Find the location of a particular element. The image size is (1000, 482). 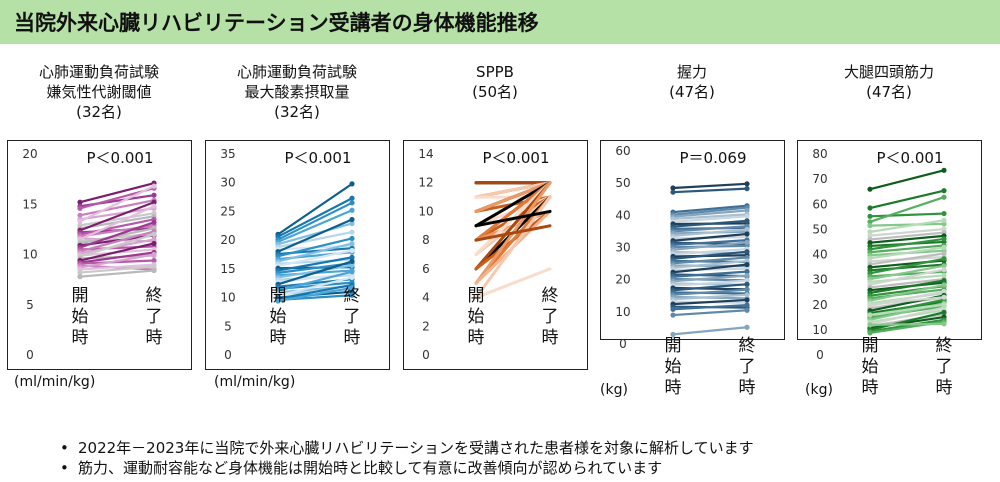

chart-panel-4: 0 10 20 30 40 50 60 P＝0.069 開始時 終了時 is located at coordinates (692, 269).